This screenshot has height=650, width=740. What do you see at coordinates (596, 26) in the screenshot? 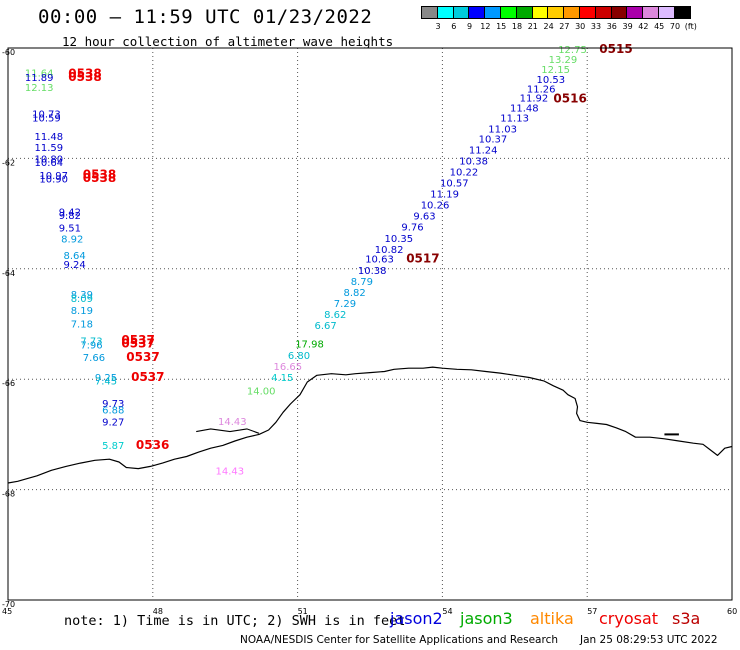
I see `colorbar-label: 33` at bounding box center [596, 26].